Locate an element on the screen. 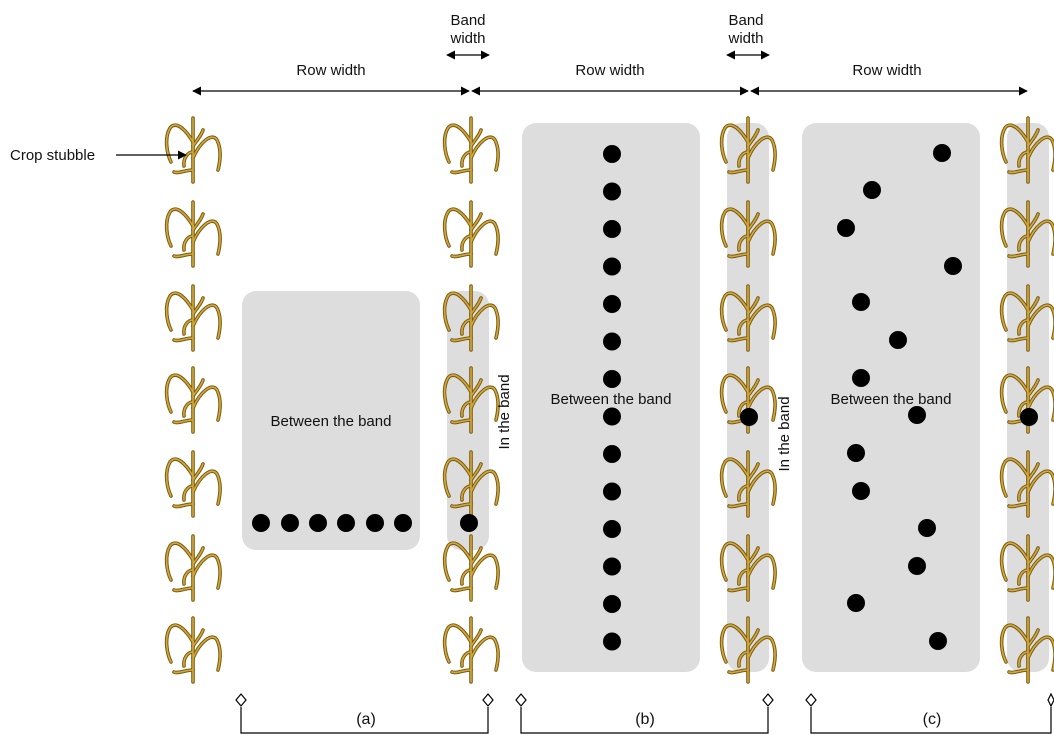 The height and width of the screenshot is (735, 1054). panel-label-c: (c) is located at coordinates (932, 719).